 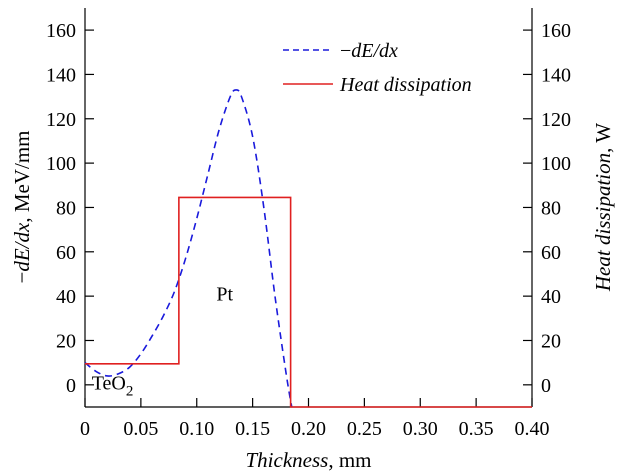 I want to click on right-y-tick-label: 0, so click(x=546, y=386).